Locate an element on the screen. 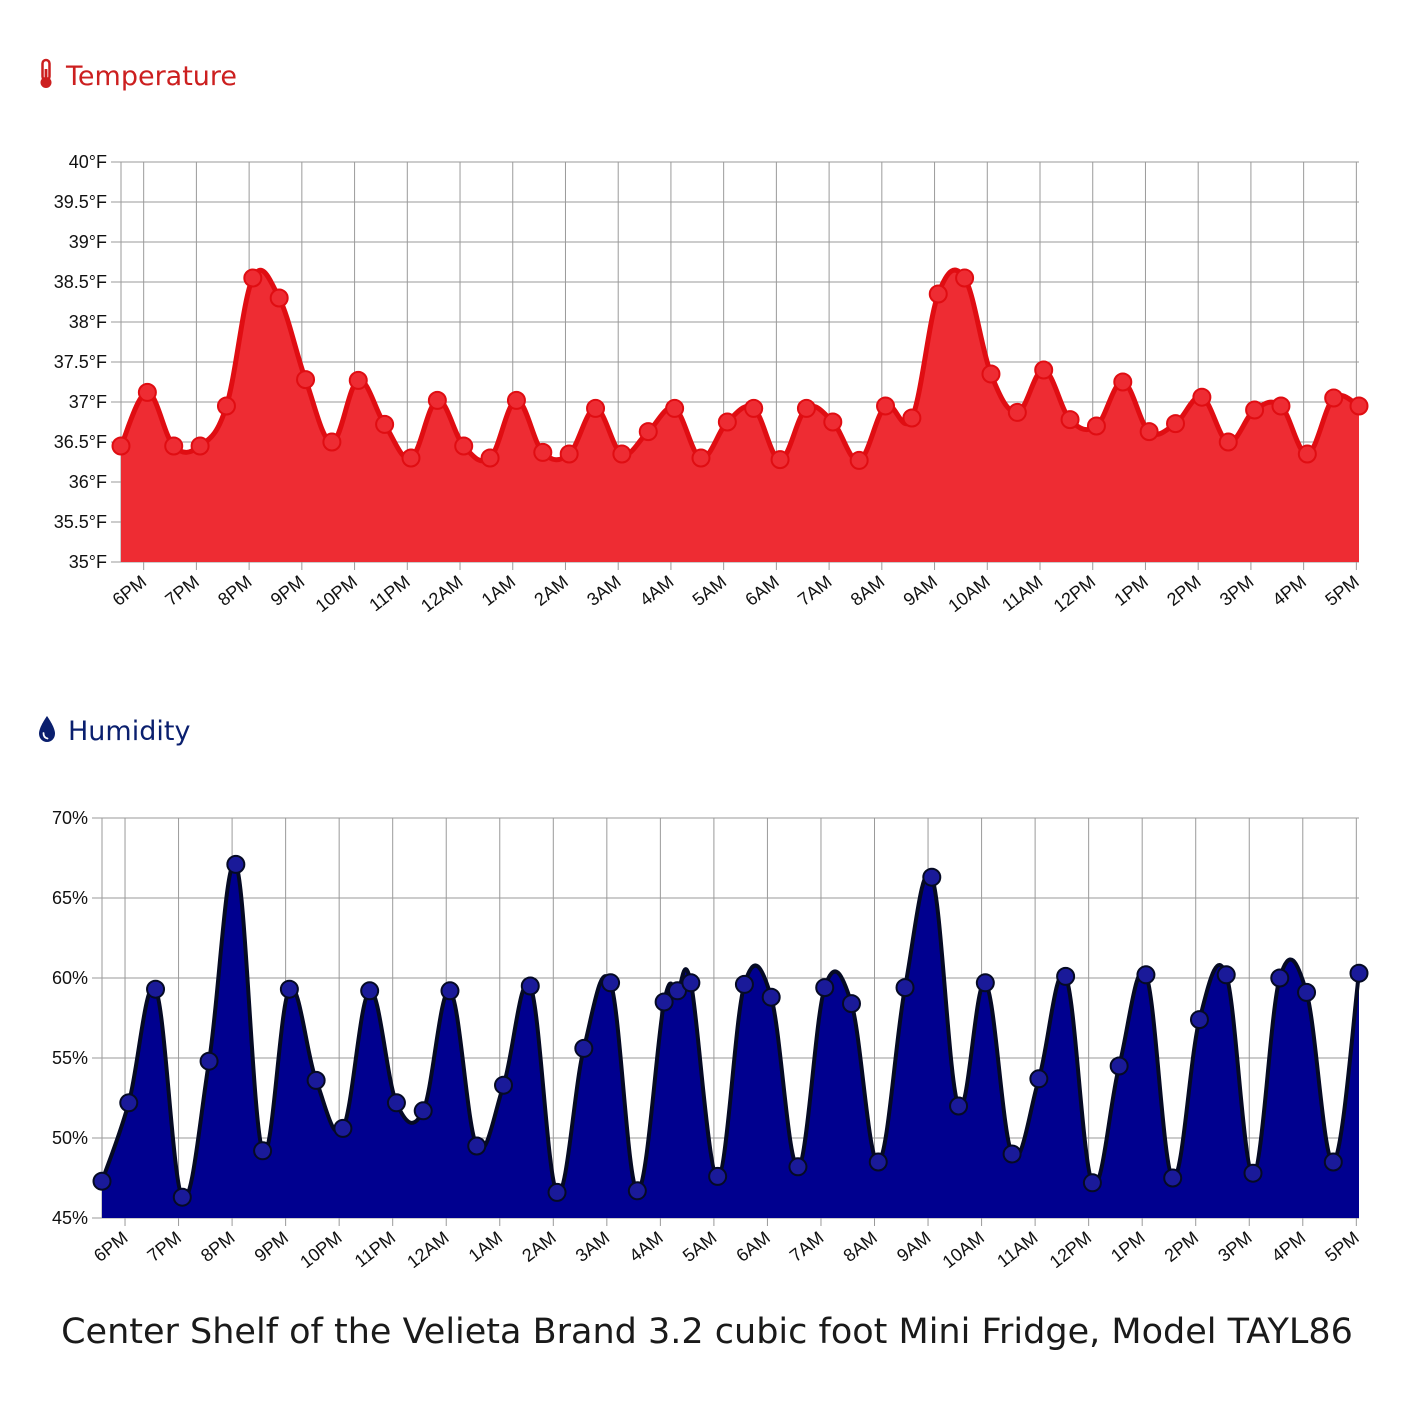 The height and width of the screenshot is (1414, 1414). x-tick-label: 2PM is located at coordinates (1183, 590).